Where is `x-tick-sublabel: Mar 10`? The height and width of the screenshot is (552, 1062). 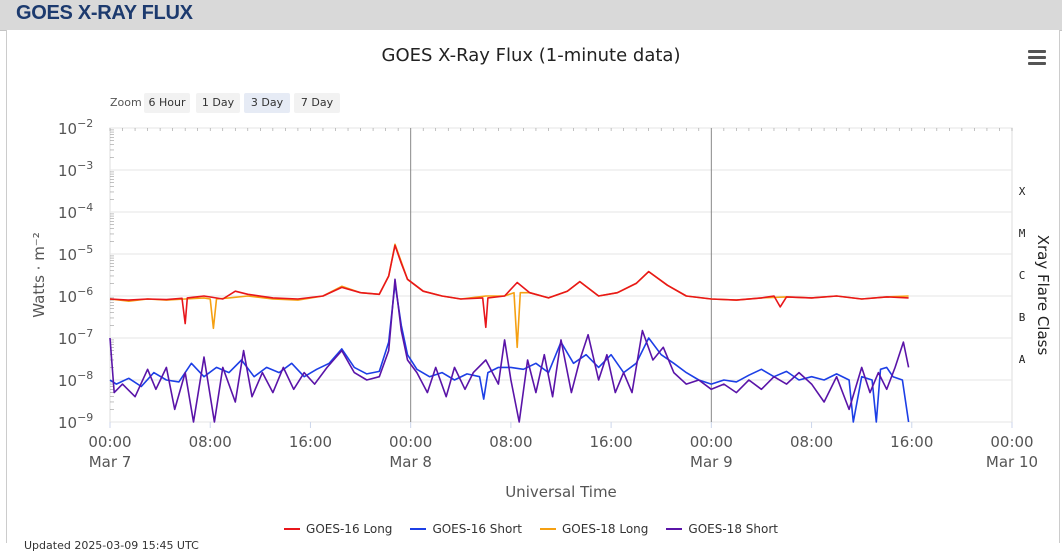
x-tick-sublabel: Mar 10 is located at coordinates (1012, 462).